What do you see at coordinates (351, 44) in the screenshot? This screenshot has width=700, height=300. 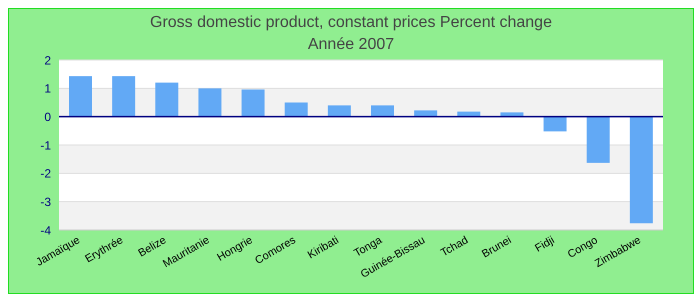 I see `chart-subtitle: Année 2007` at bounding box center [351, 44].